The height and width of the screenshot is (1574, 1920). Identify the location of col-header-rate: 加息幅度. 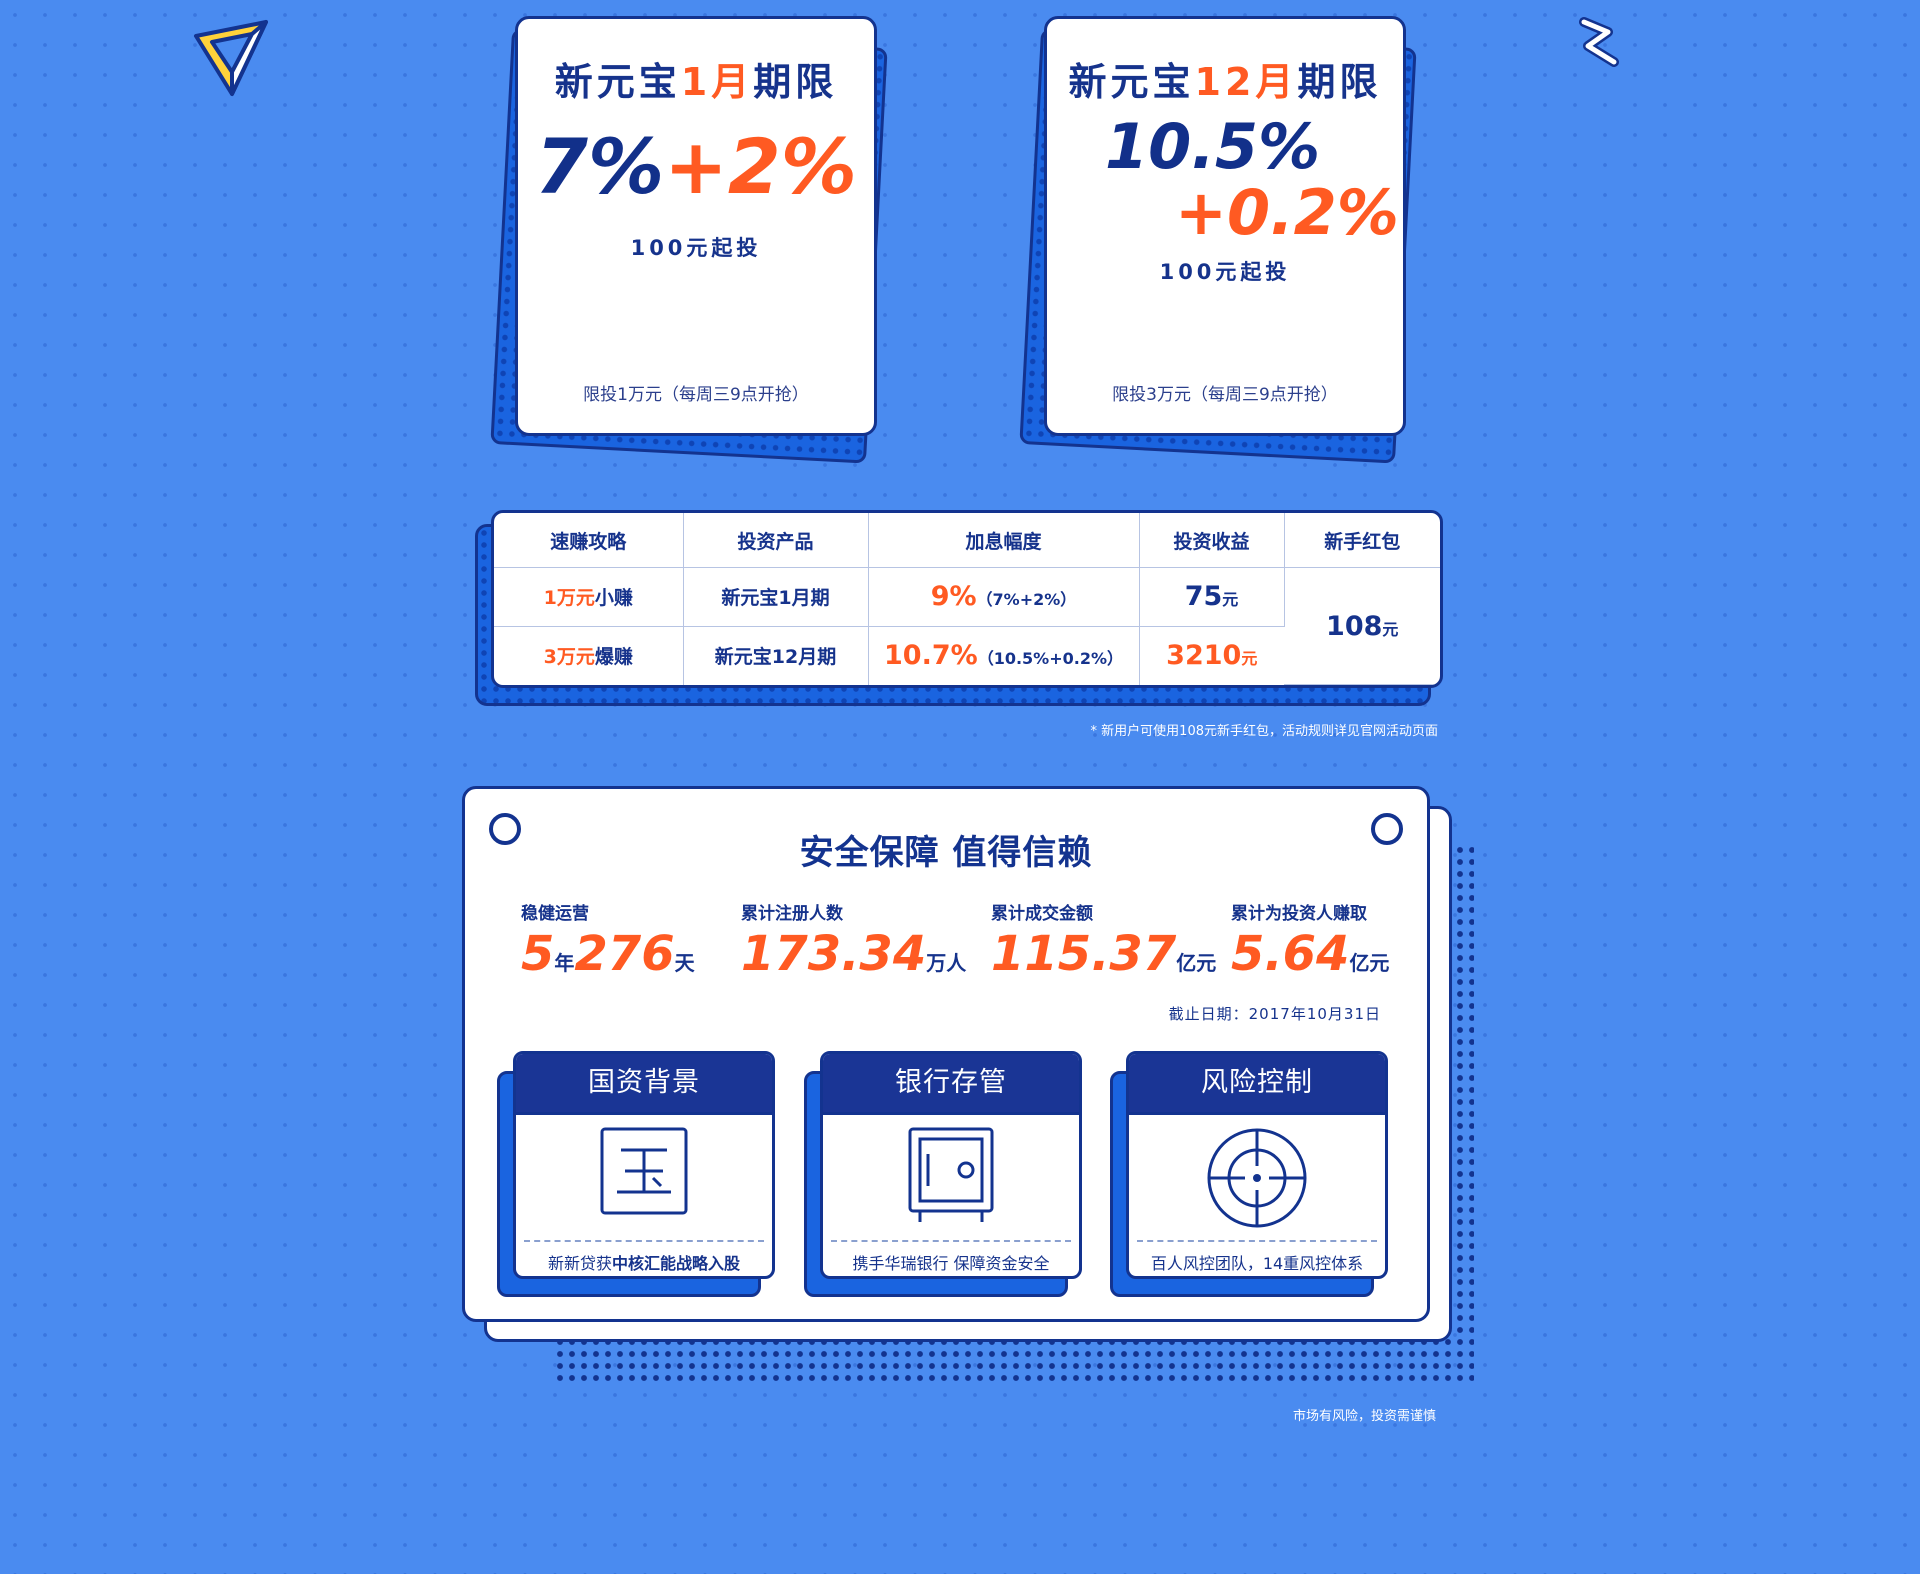
(1004, 540).